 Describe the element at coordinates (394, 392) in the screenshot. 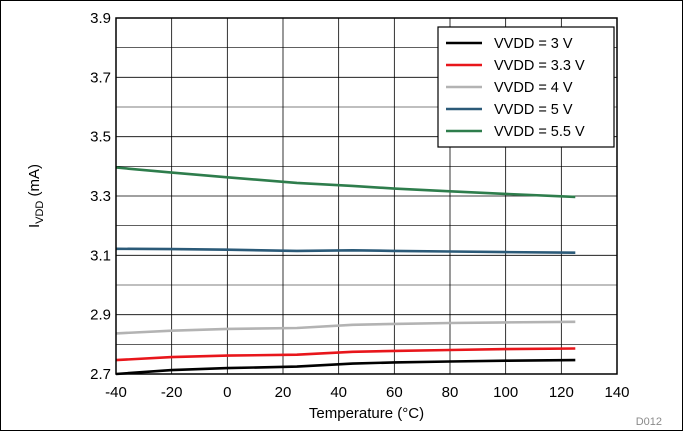

I see `x-tick-label: 60` at that location.